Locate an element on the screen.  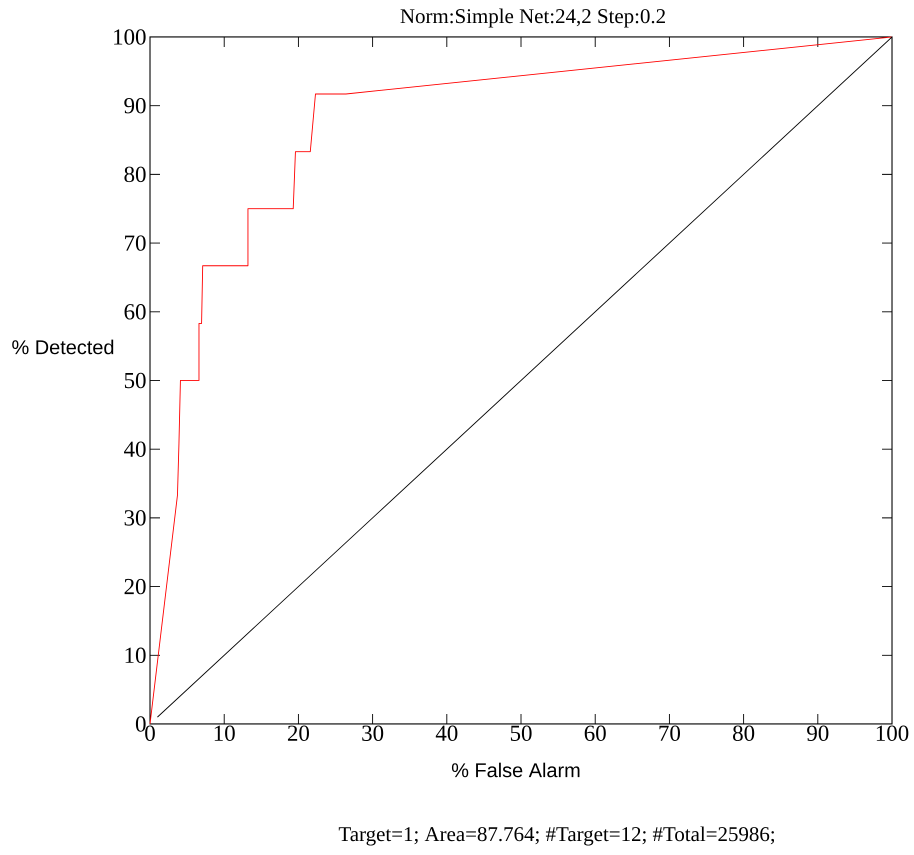
x-tick-label: 100 is located at coordinates (892, 733).